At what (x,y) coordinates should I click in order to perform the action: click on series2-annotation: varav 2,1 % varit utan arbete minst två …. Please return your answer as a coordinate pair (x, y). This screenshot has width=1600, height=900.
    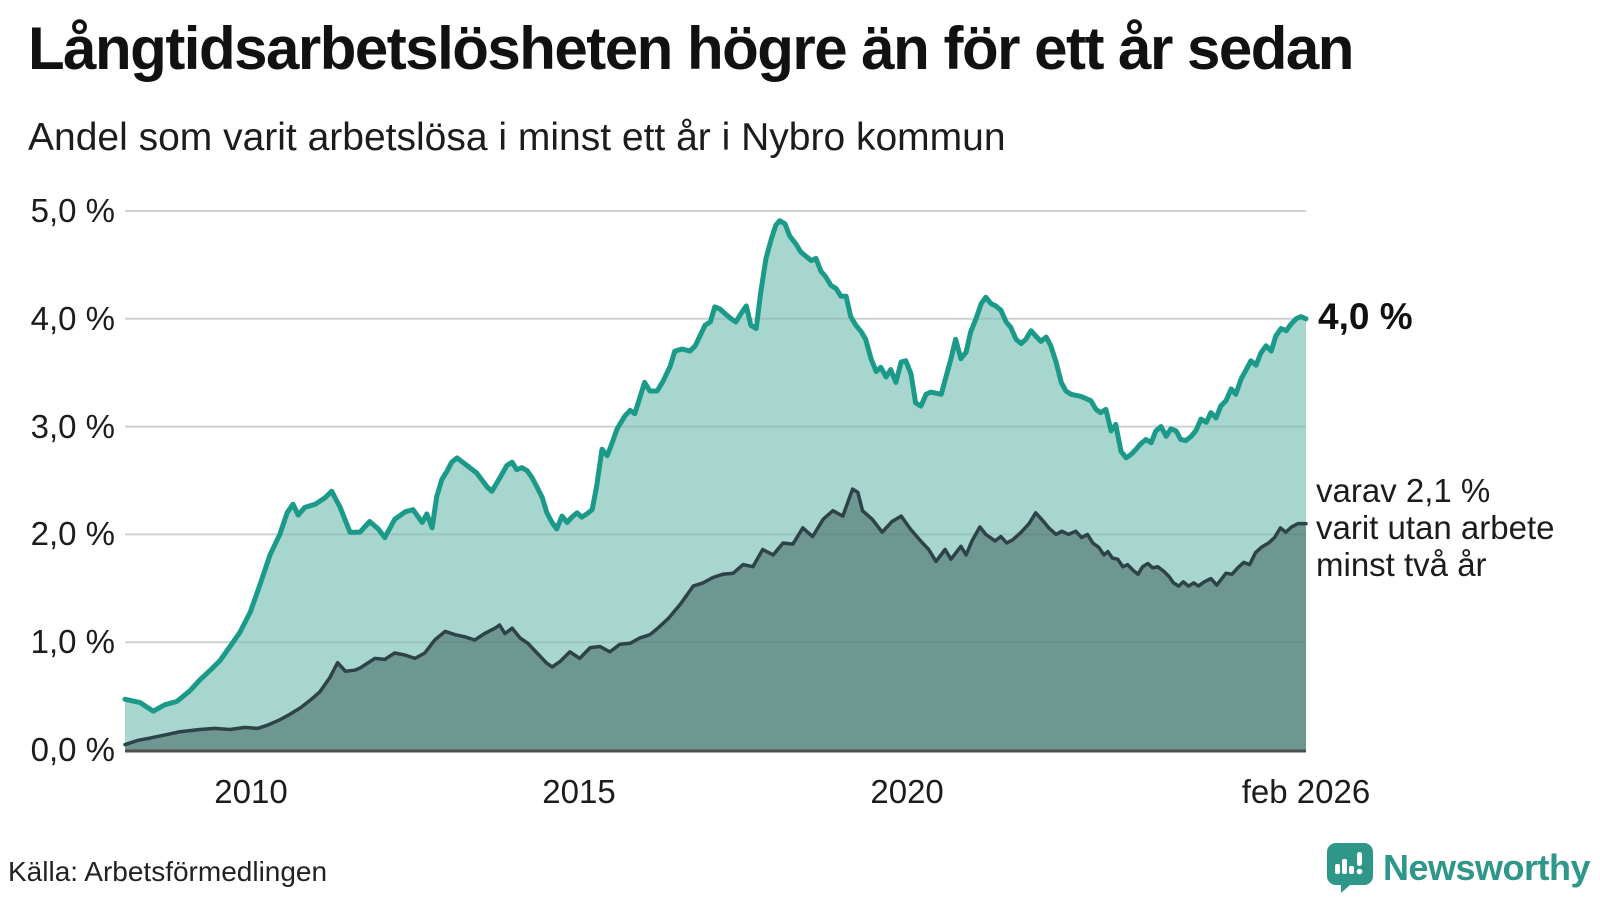
    Looking at the image, I should click on (1435, 527).